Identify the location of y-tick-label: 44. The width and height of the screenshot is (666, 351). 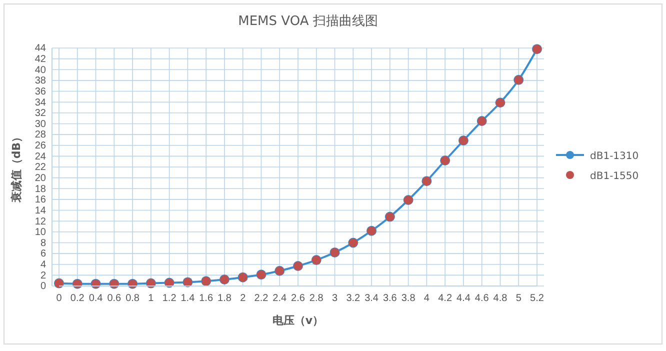
(40, 48).